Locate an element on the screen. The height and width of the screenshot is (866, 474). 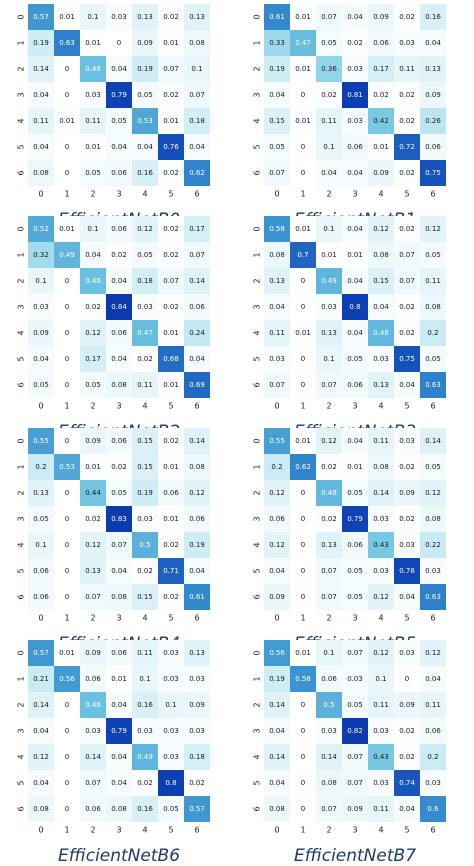
cell-value-label: 0.52 is located at coordinates (41, 229).